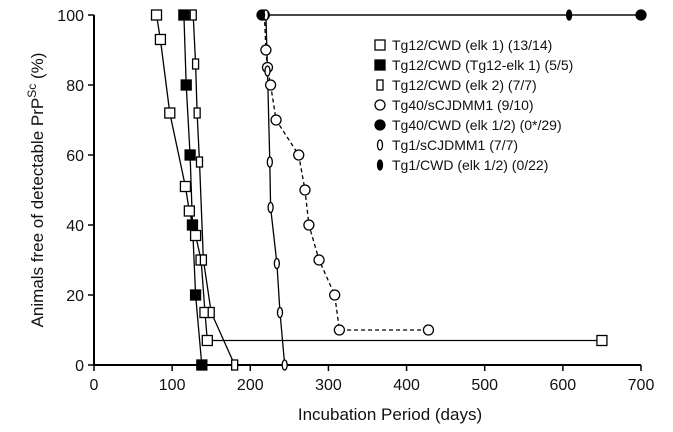 Image resolution: width=673 pixels, height=432 pixels. I want to click on x-tick-label: 100, so click(172, 385).